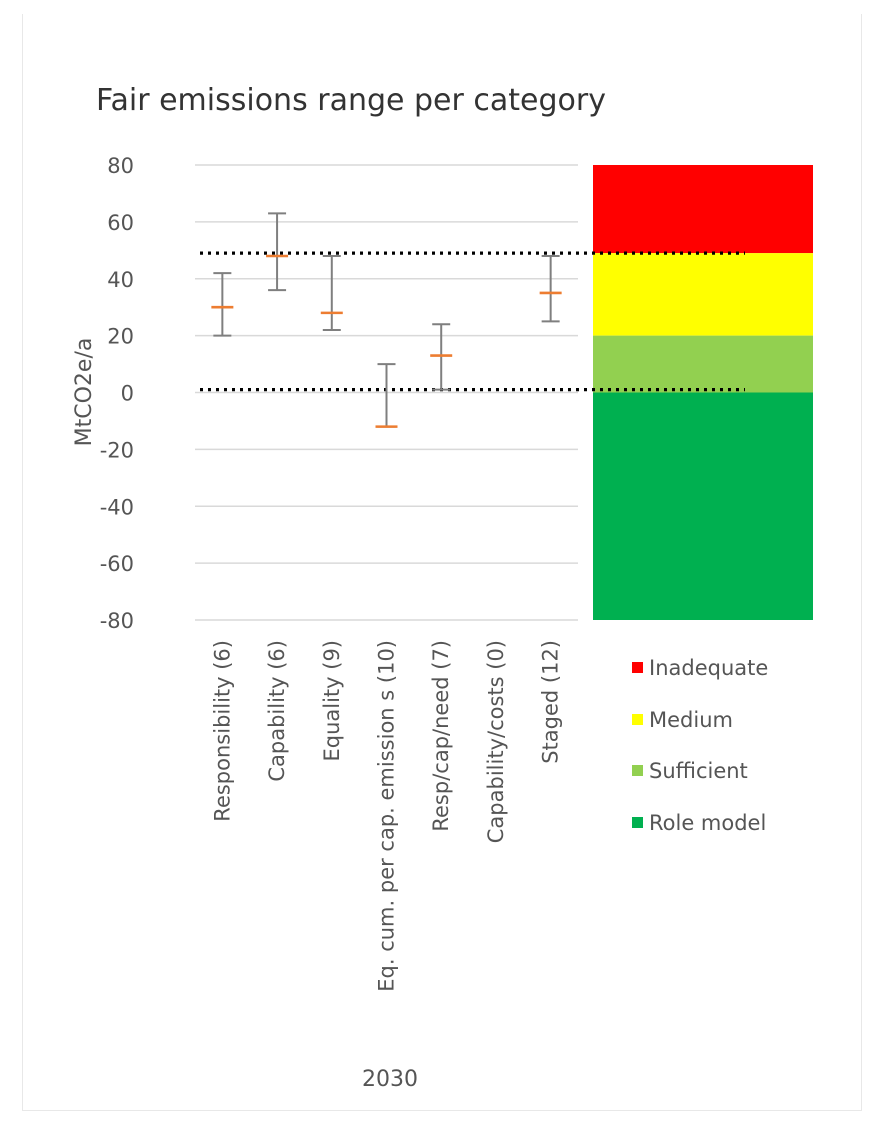 This screenshot has height=1124, width=877. Describe the element at coordinates (277, 711) in the screenshot. I see `category-label: Capability (6)` at that location.